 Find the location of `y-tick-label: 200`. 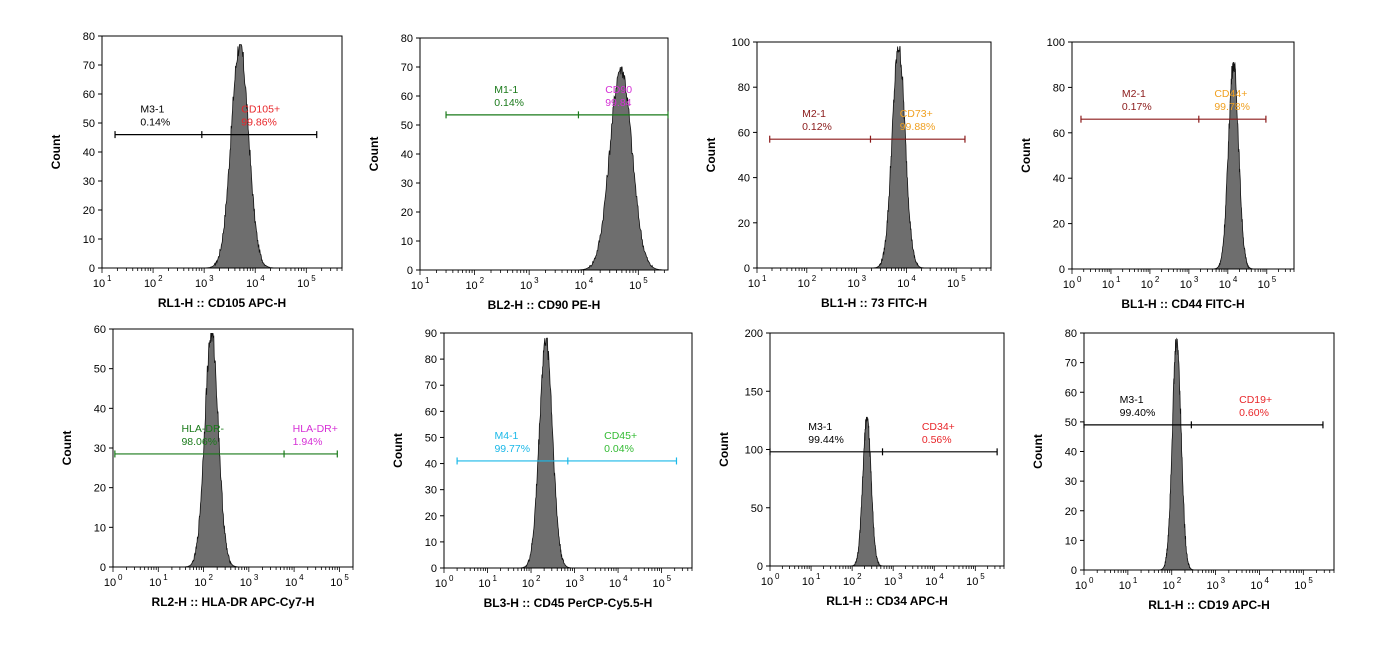

y-tick-label: 200 is located at coordinates (754, 334).